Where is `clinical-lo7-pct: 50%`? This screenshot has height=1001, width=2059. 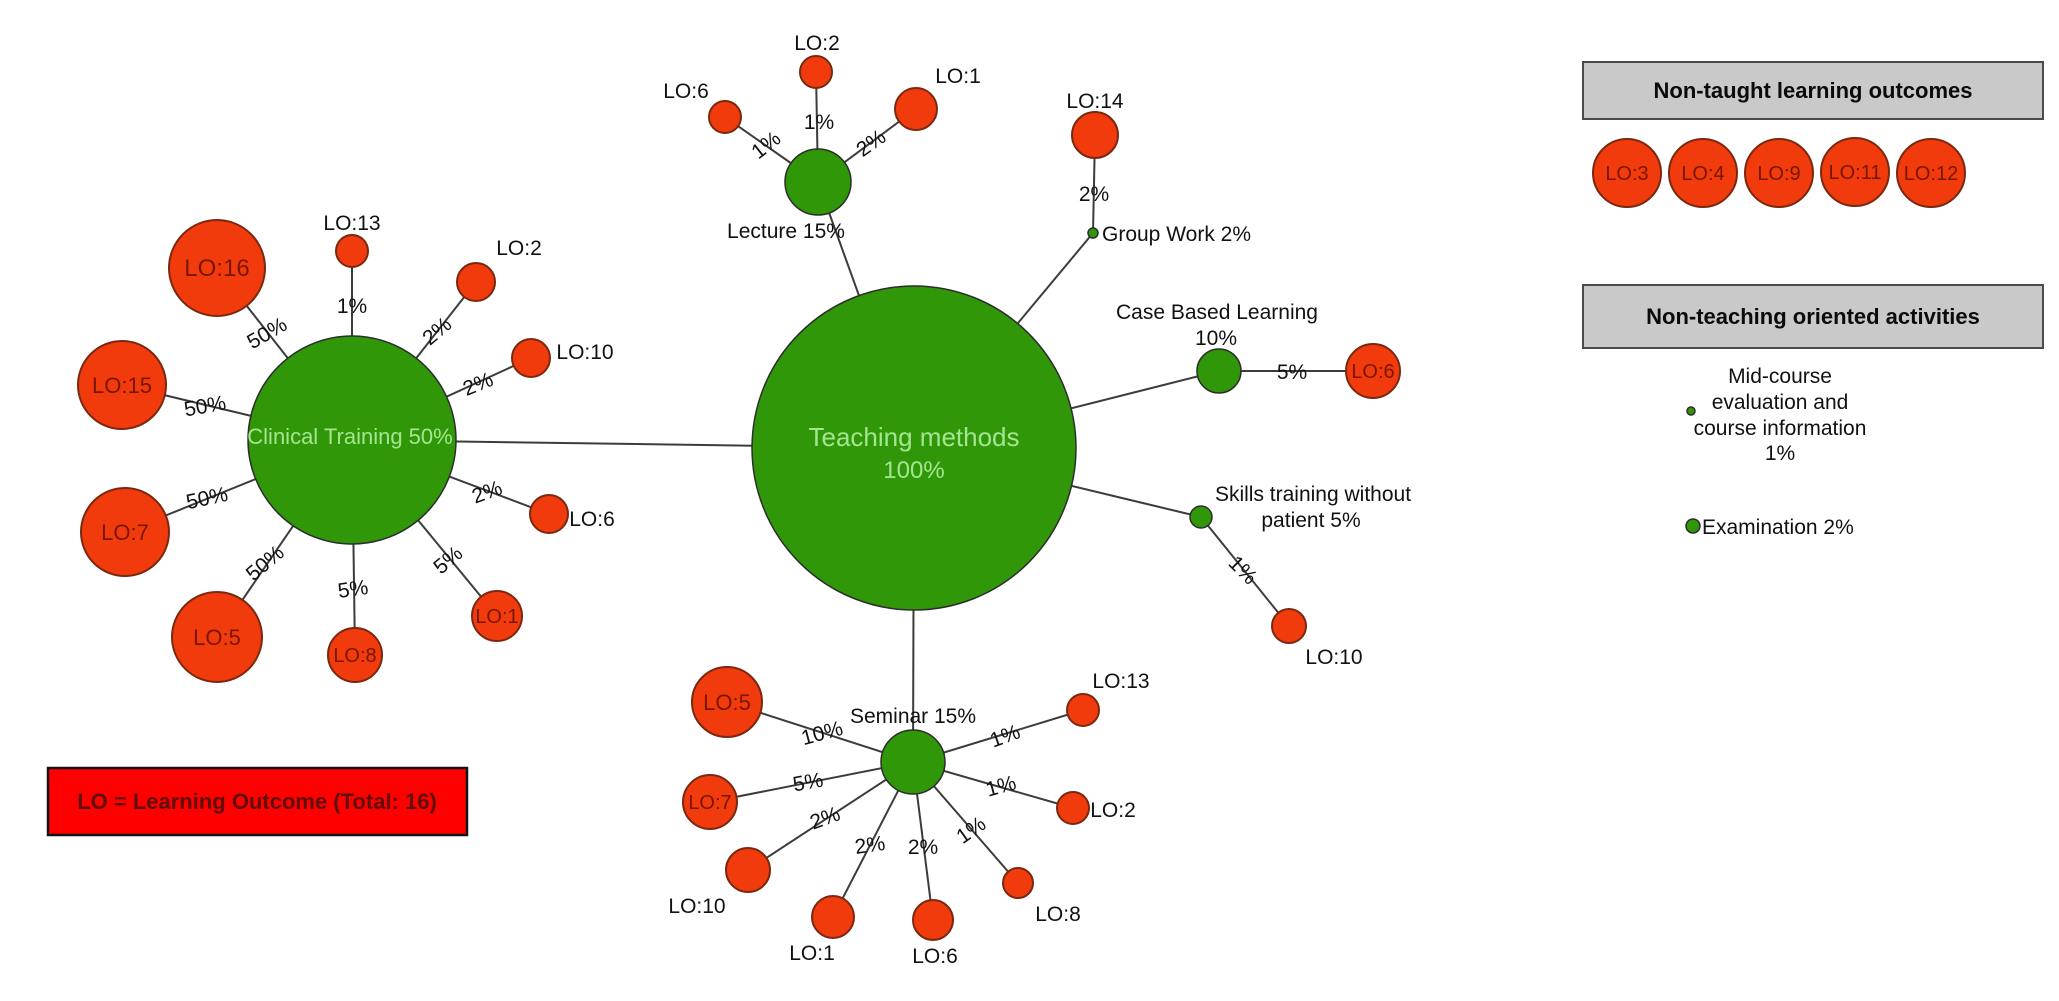
clinical-lo7-pct: 50% is located at coordinates (207, 498).